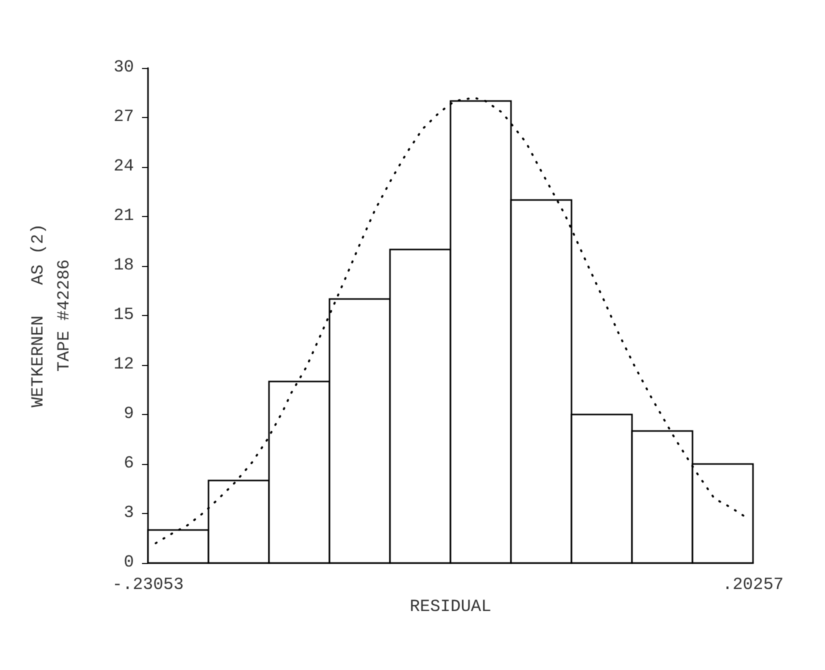  I want to click on x-axis-title: RESIDUAL, so click(451, 607).